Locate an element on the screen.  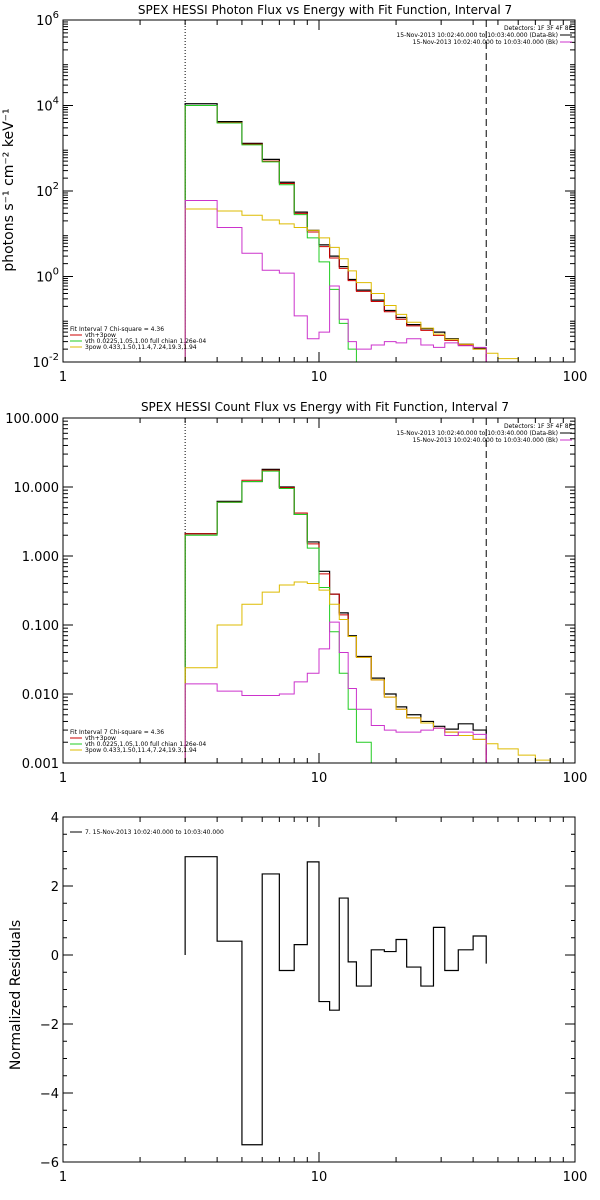
photon-flux-series-0-line is located at coordinates (335, 232).